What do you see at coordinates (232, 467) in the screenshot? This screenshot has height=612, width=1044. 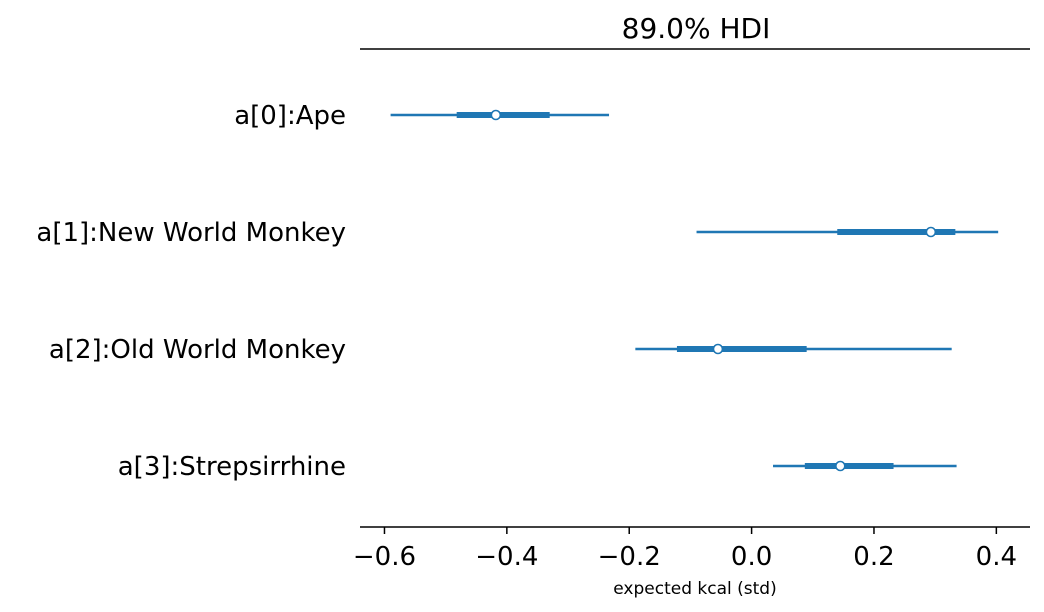 I see `row-label: a[3]:Strepsirrhine` at bounding box center [232, 467].